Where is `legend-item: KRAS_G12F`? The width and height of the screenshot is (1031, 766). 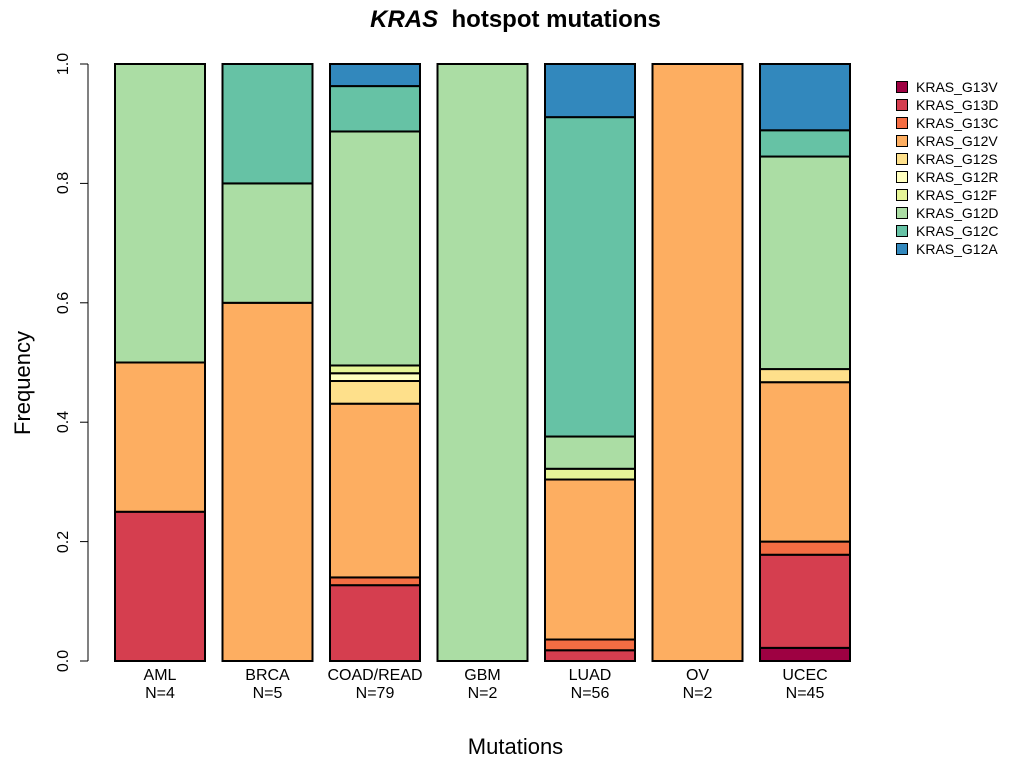 legend-item: KRAS_G12F is located at coordinates (947, 195).